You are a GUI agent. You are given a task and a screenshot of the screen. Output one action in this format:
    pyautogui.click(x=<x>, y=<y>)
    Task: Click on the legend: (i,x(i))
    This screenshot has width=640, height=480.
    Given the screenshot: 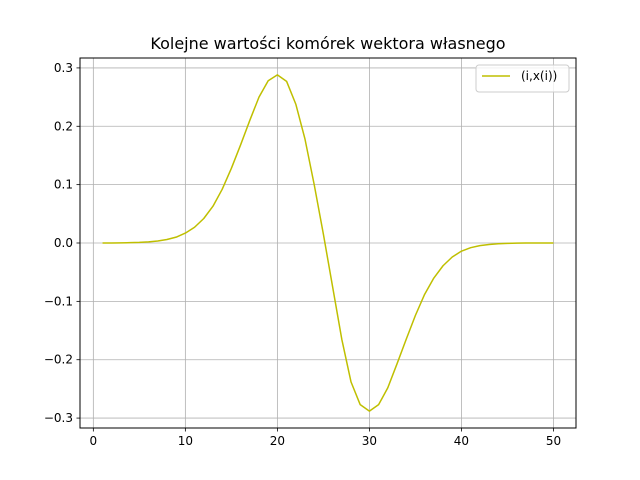 What is the action you would take?
    pyautogui.click(x=522, y=78)
    